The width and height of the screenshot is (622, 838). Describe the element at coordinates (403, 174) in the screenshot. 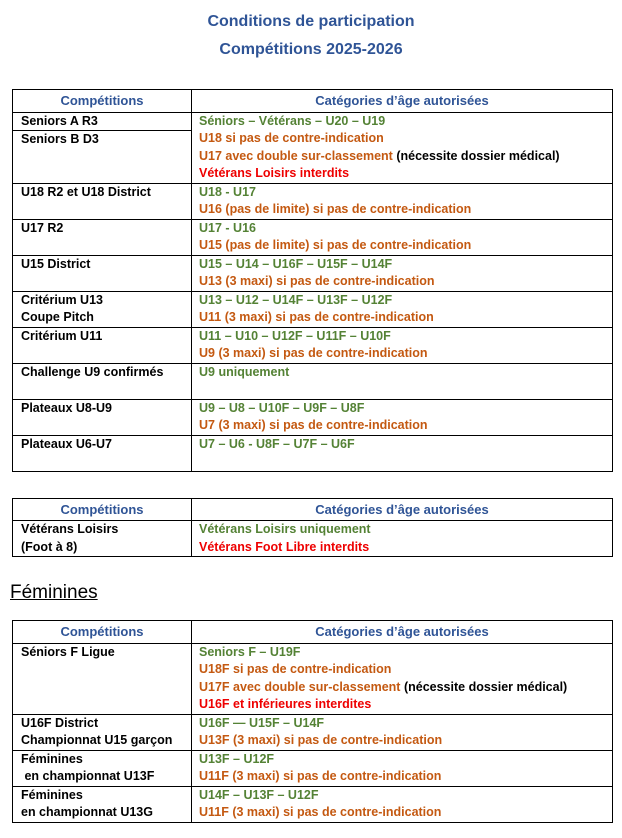

I see `category-line: Vétérans Loisirs interdits` at that location.